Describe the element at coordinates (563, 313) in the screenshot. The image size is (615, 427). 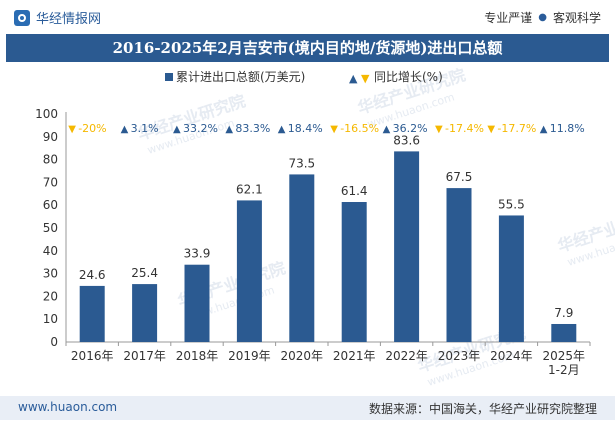
I see `bar-value-label: 7.9` at that location.